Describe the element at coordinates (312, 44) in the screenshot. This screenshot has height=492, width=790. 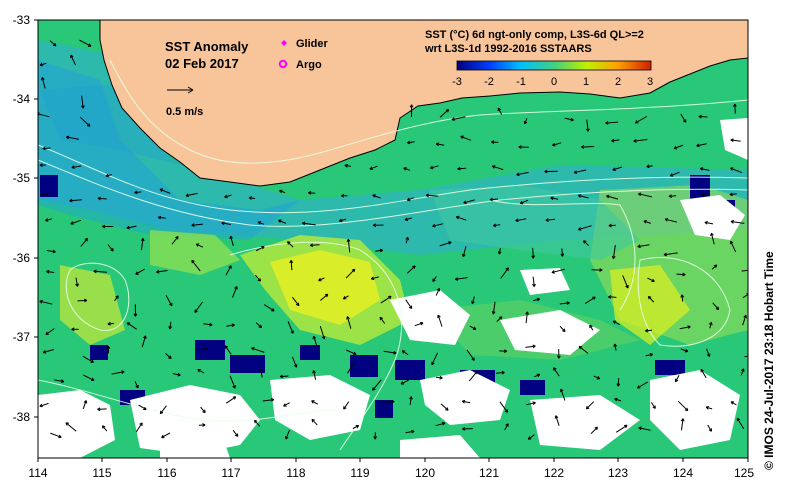
I see `glider-label: Glider` at that location.